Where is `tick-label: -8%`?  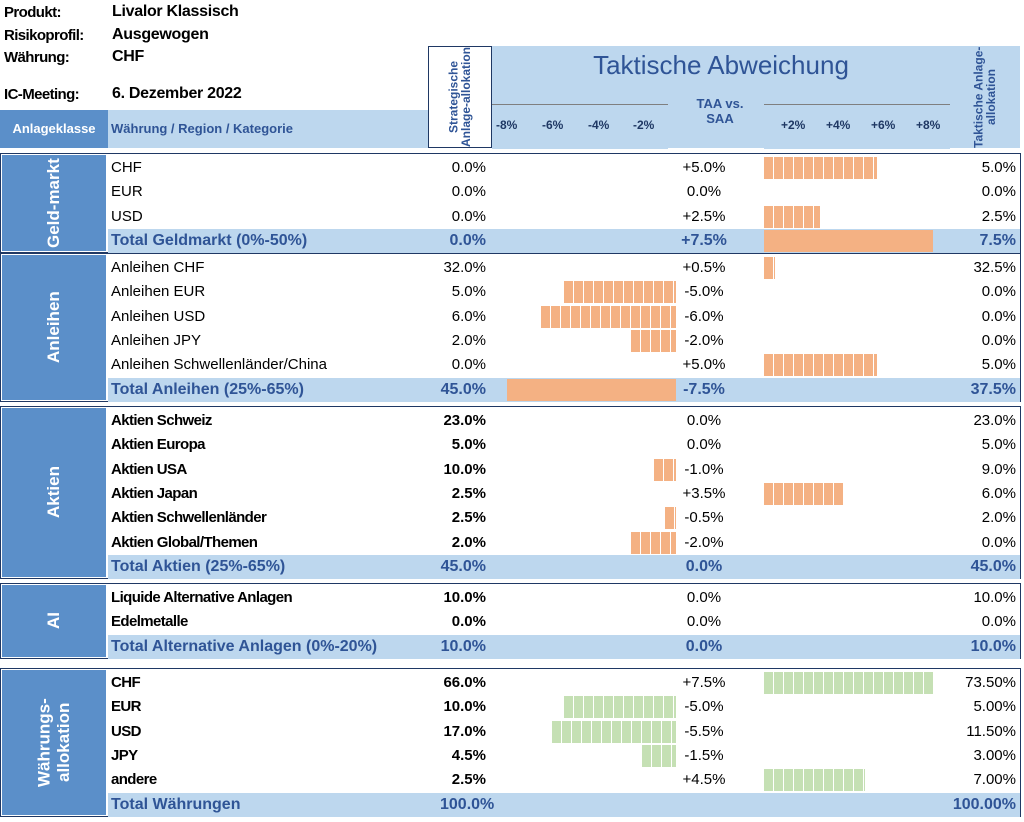
tick-label: -8% is located at coordinates (507, 125).